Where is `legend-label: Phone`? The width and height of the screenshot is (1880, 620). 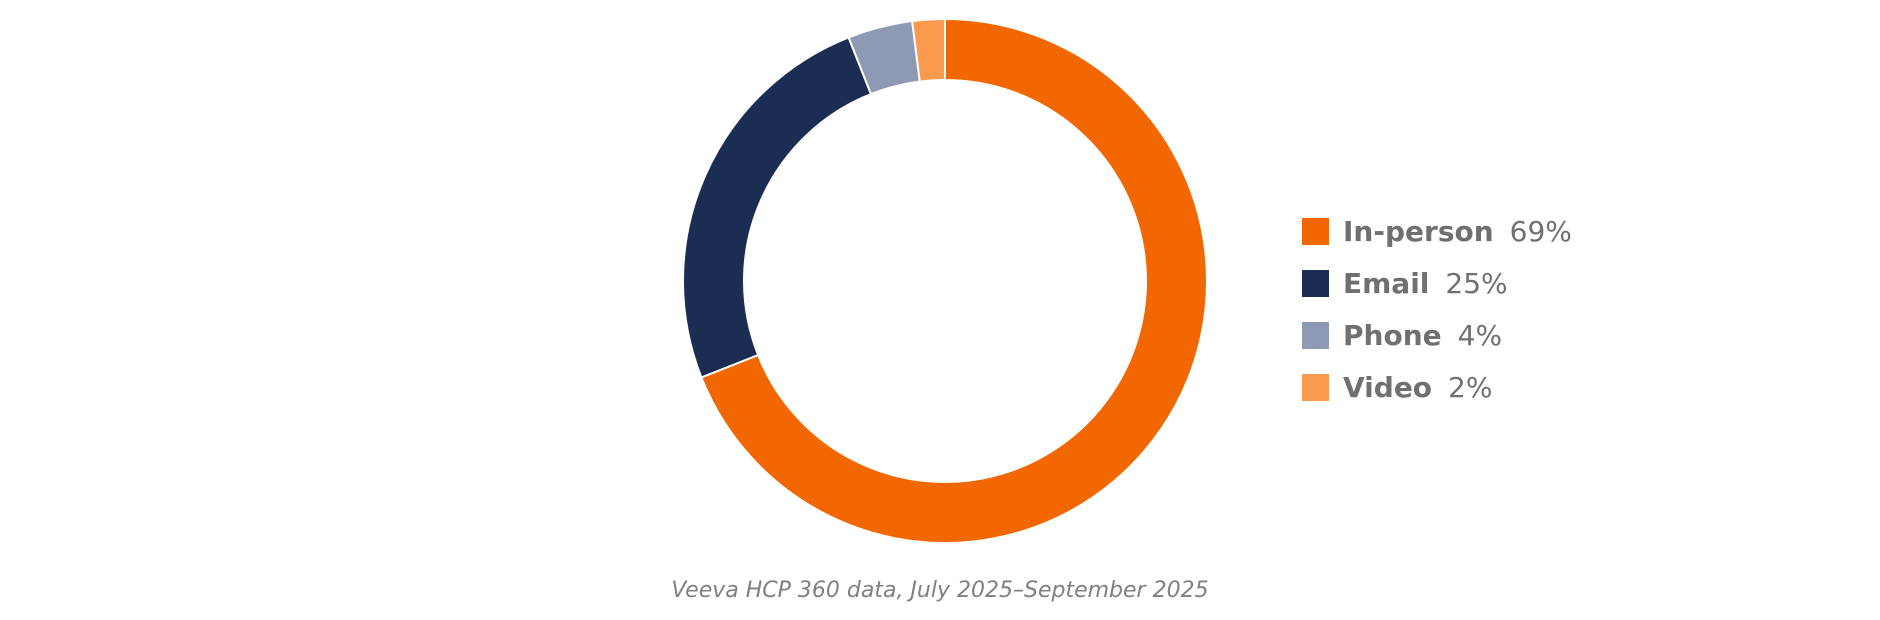
legend-label: Phone is located at coordinates (1392, 335).